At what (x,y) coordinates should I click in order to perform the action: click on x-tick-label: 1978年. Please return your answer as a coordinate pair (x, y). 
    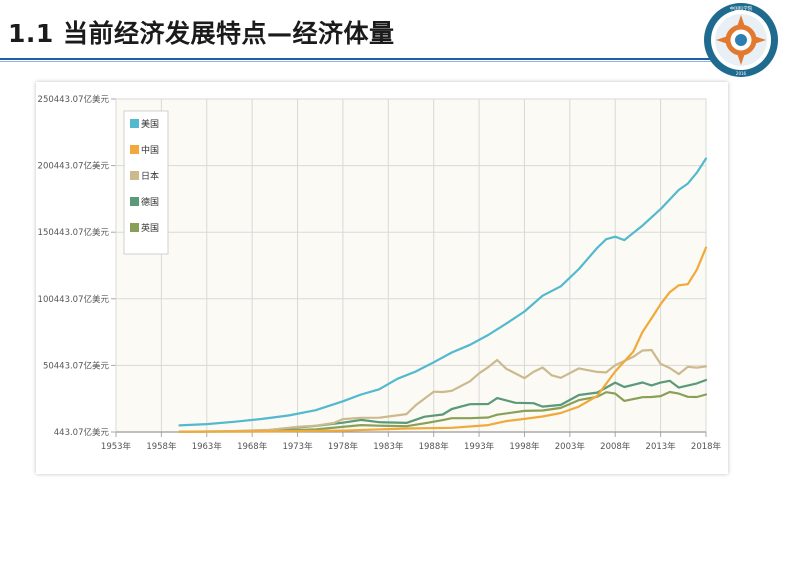
    Looking at the image, I should click on (343, 446).